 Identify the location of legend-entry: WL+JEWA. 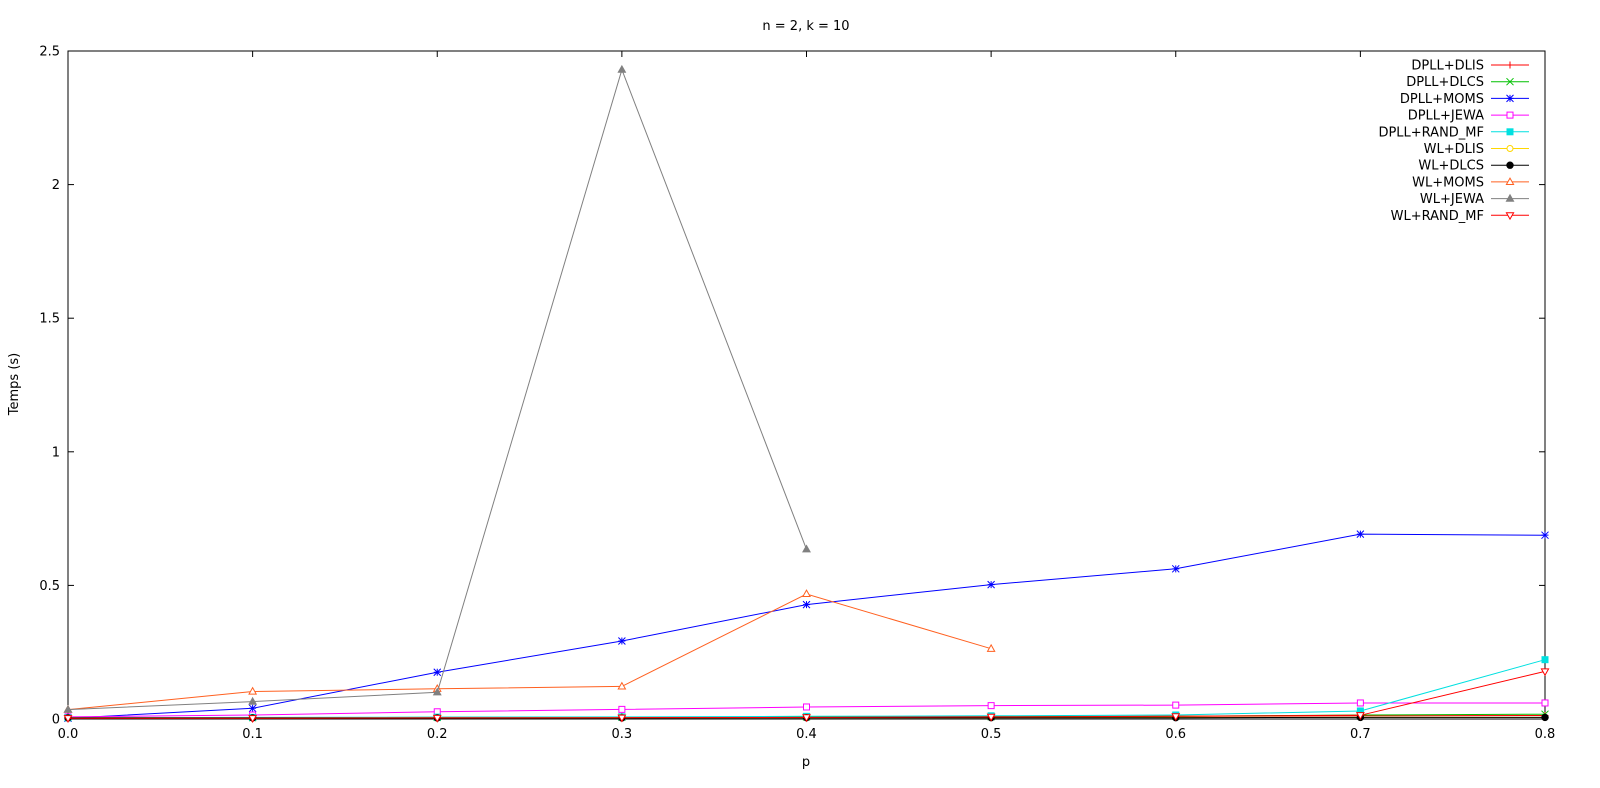
(1474, 199).